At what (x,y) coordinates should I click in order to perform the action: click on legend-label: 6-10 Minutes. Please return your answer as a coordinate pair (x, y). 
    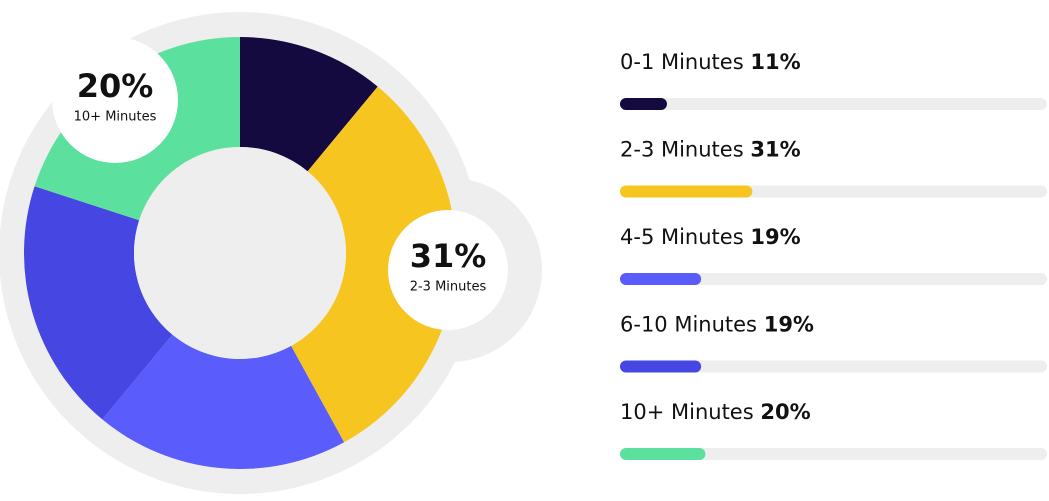
    Looking at the image, I should click on (688, 325).